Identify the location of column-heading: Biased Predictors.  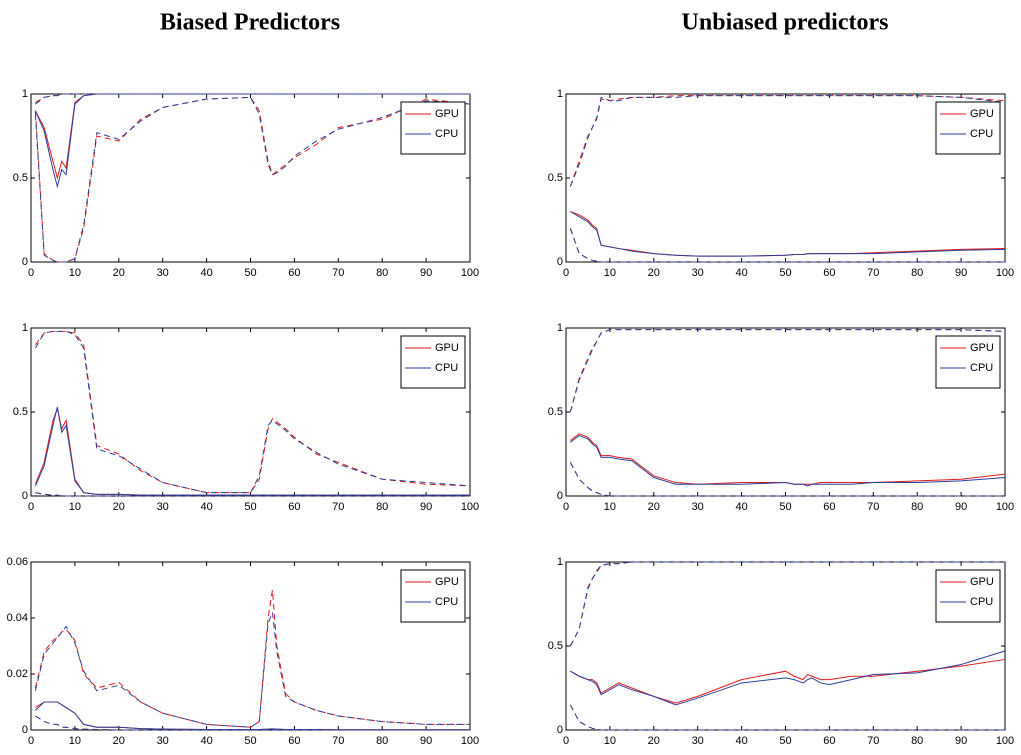
(250, 23).